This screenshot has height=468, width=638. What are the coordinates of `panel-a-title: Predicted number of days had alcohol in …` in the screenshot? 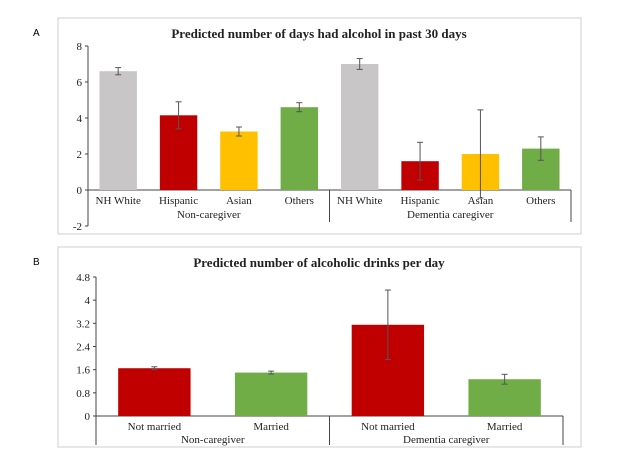 It's located at (318, 33).